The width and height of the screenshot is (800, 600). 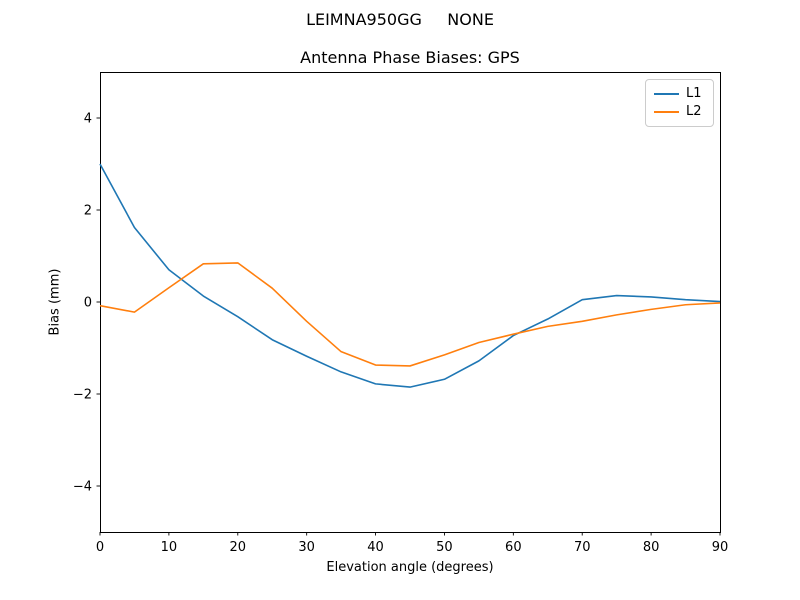 I want to click on x-tick-label: 60, so click(x=513, y=547).